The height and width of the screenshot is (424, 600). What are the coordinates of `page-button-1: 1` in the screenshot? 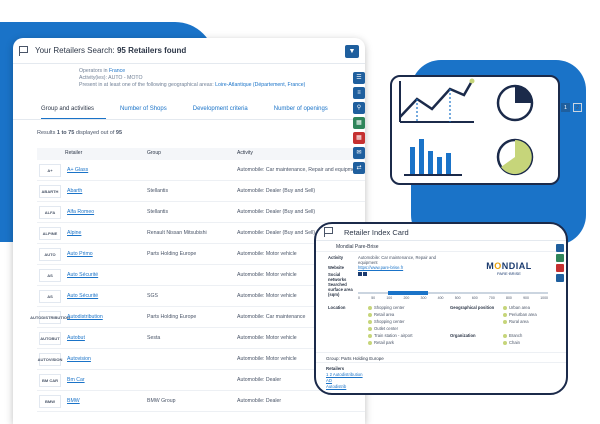 It's located at (565, 107).